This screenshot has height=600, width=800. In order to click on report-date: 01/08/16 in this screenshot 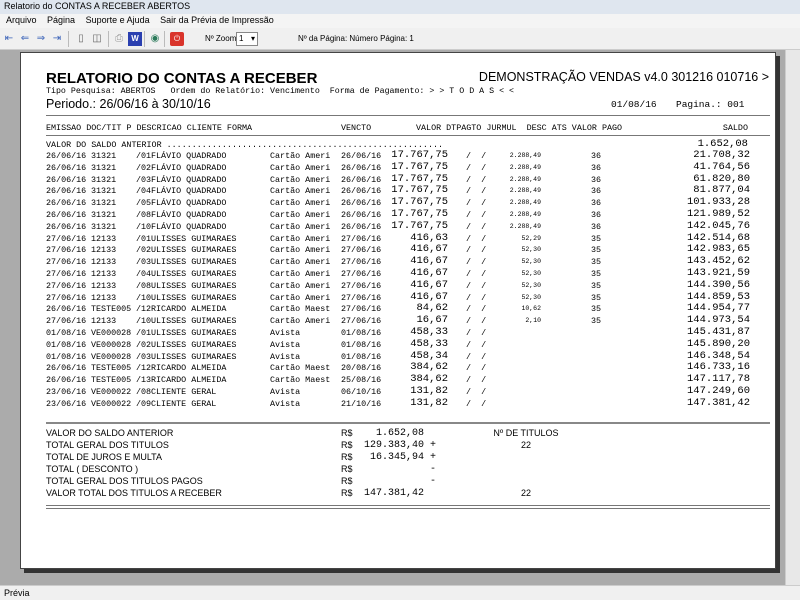, I will do `click(634, 104)`.